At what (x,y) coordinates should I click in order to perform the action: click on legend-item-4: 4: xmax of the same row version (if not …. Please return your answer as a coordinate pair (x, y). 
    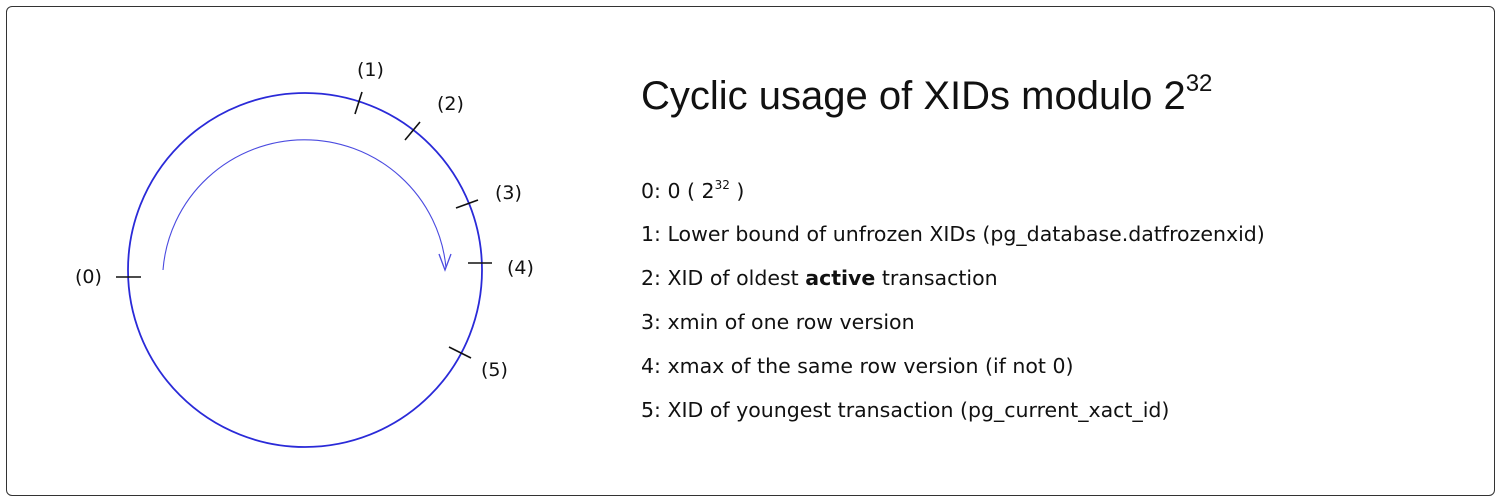
    Looking at the image, I should click on (857, 366).